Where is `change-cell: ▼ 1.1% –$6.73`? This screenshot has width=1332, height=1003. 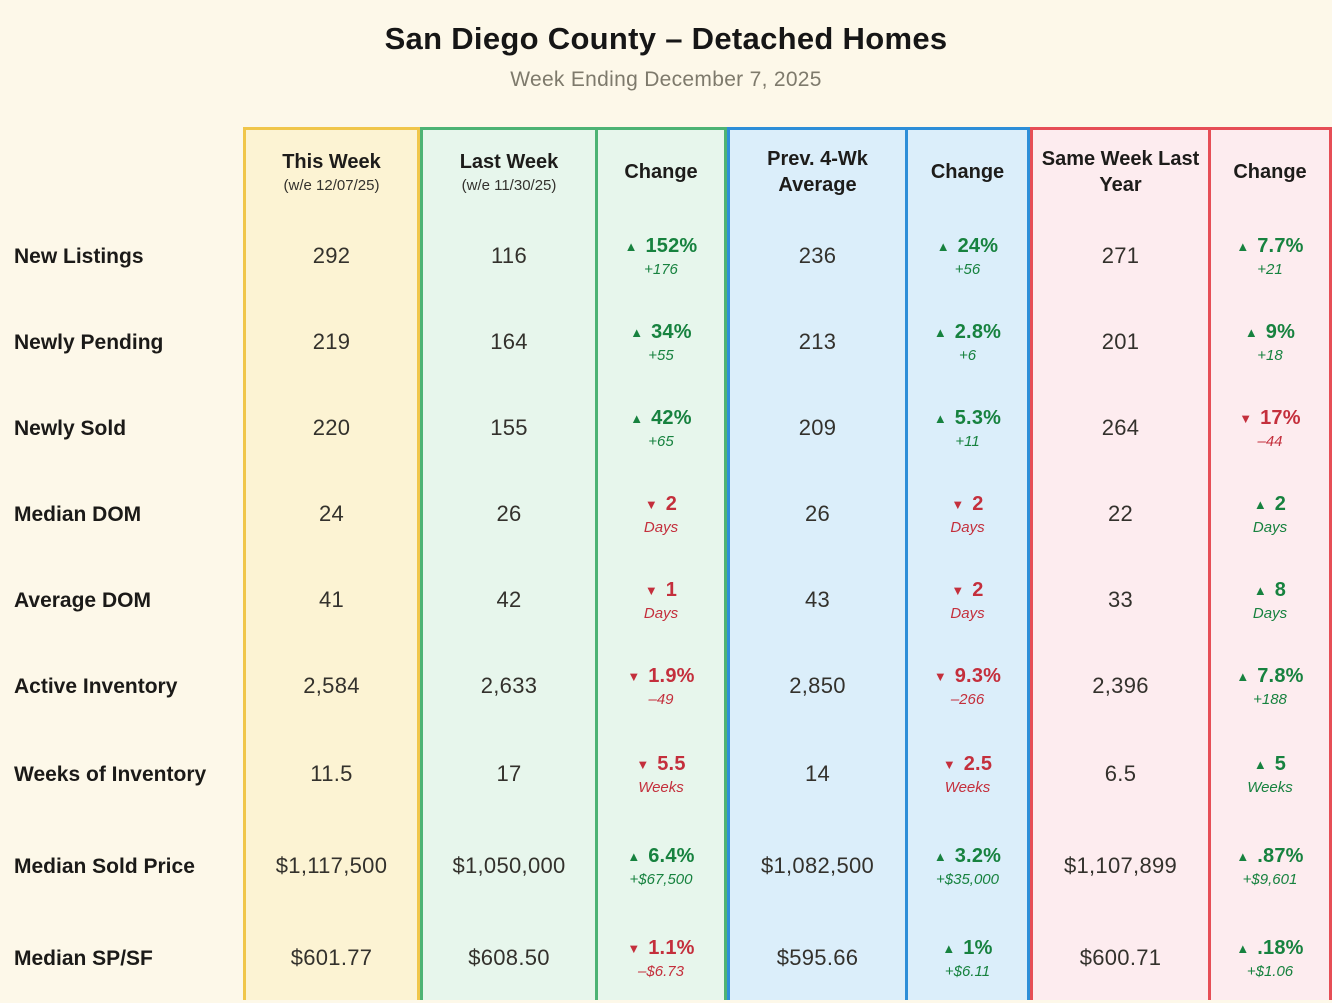 change-cell: ▼ 1.1% –$6.73 is located at coordinates (661, 958).